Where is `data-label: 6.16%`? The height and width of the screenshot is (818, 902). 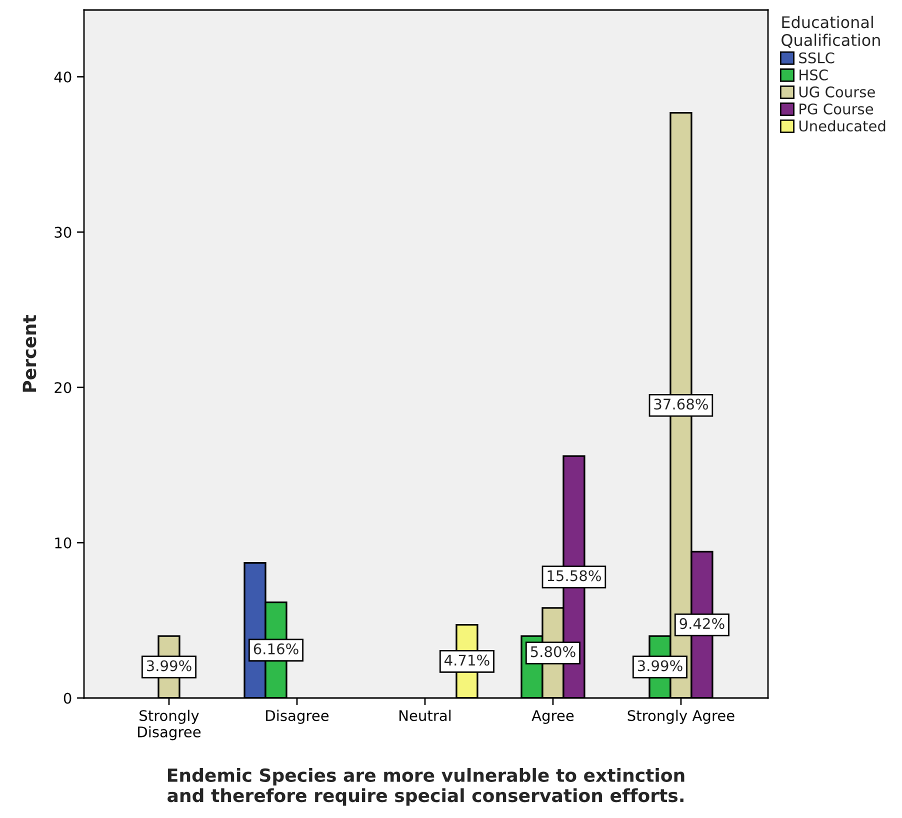 data-label: 6.16% is located at coordinates (276, 648).